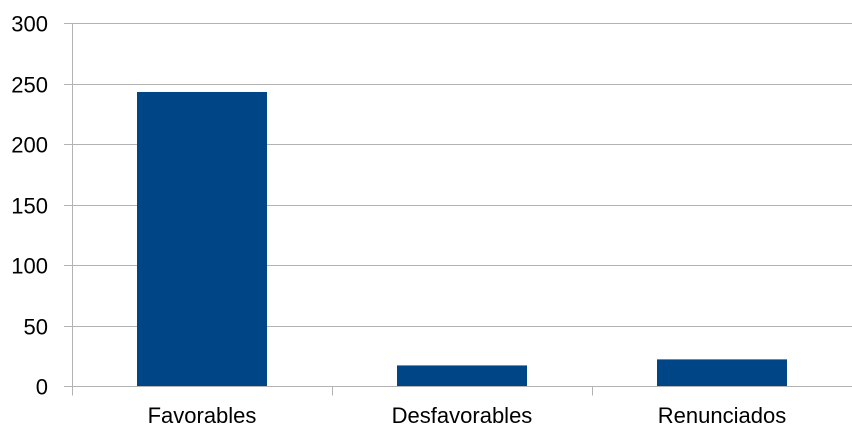 This screenshot has height=434, width=852. I want to click on y-tick-labels: 0 50 100 150 200 250 300, so click(29, 206).